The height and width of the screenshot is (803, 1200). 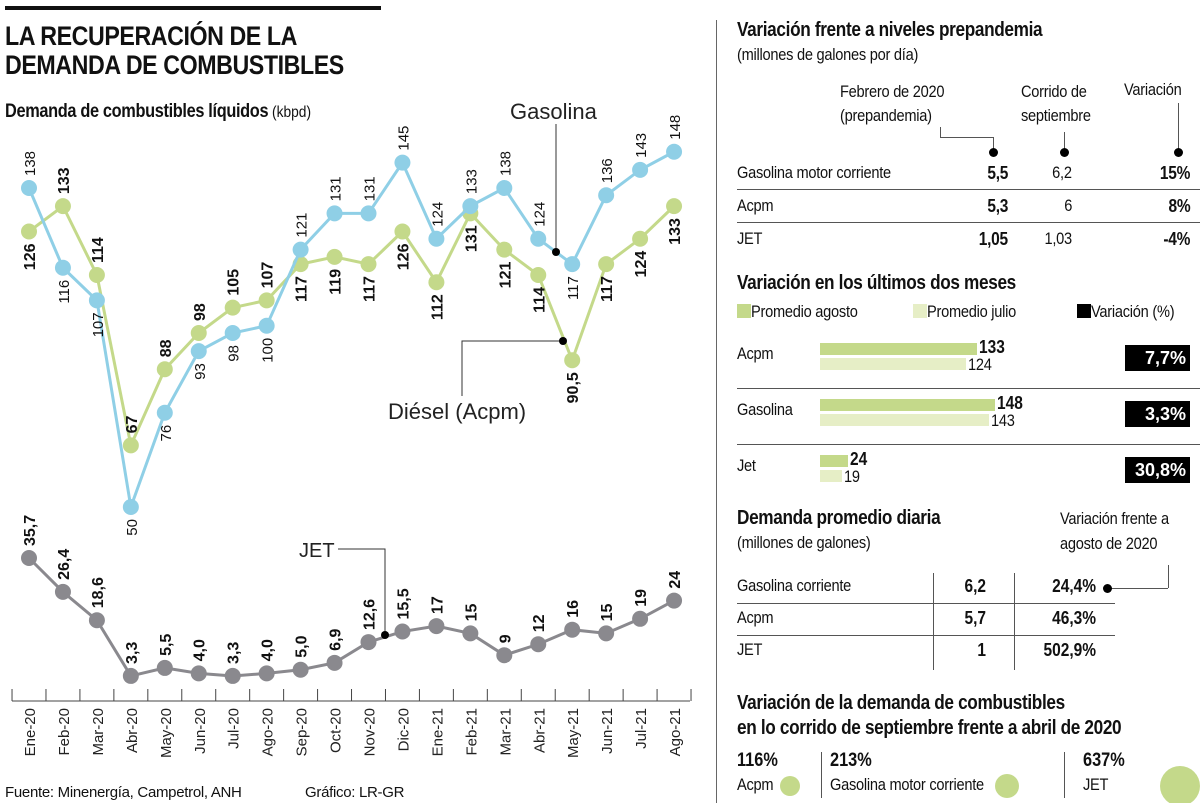 I want to click on x-tick-label: Feb-20, so click(x=64, y=732).